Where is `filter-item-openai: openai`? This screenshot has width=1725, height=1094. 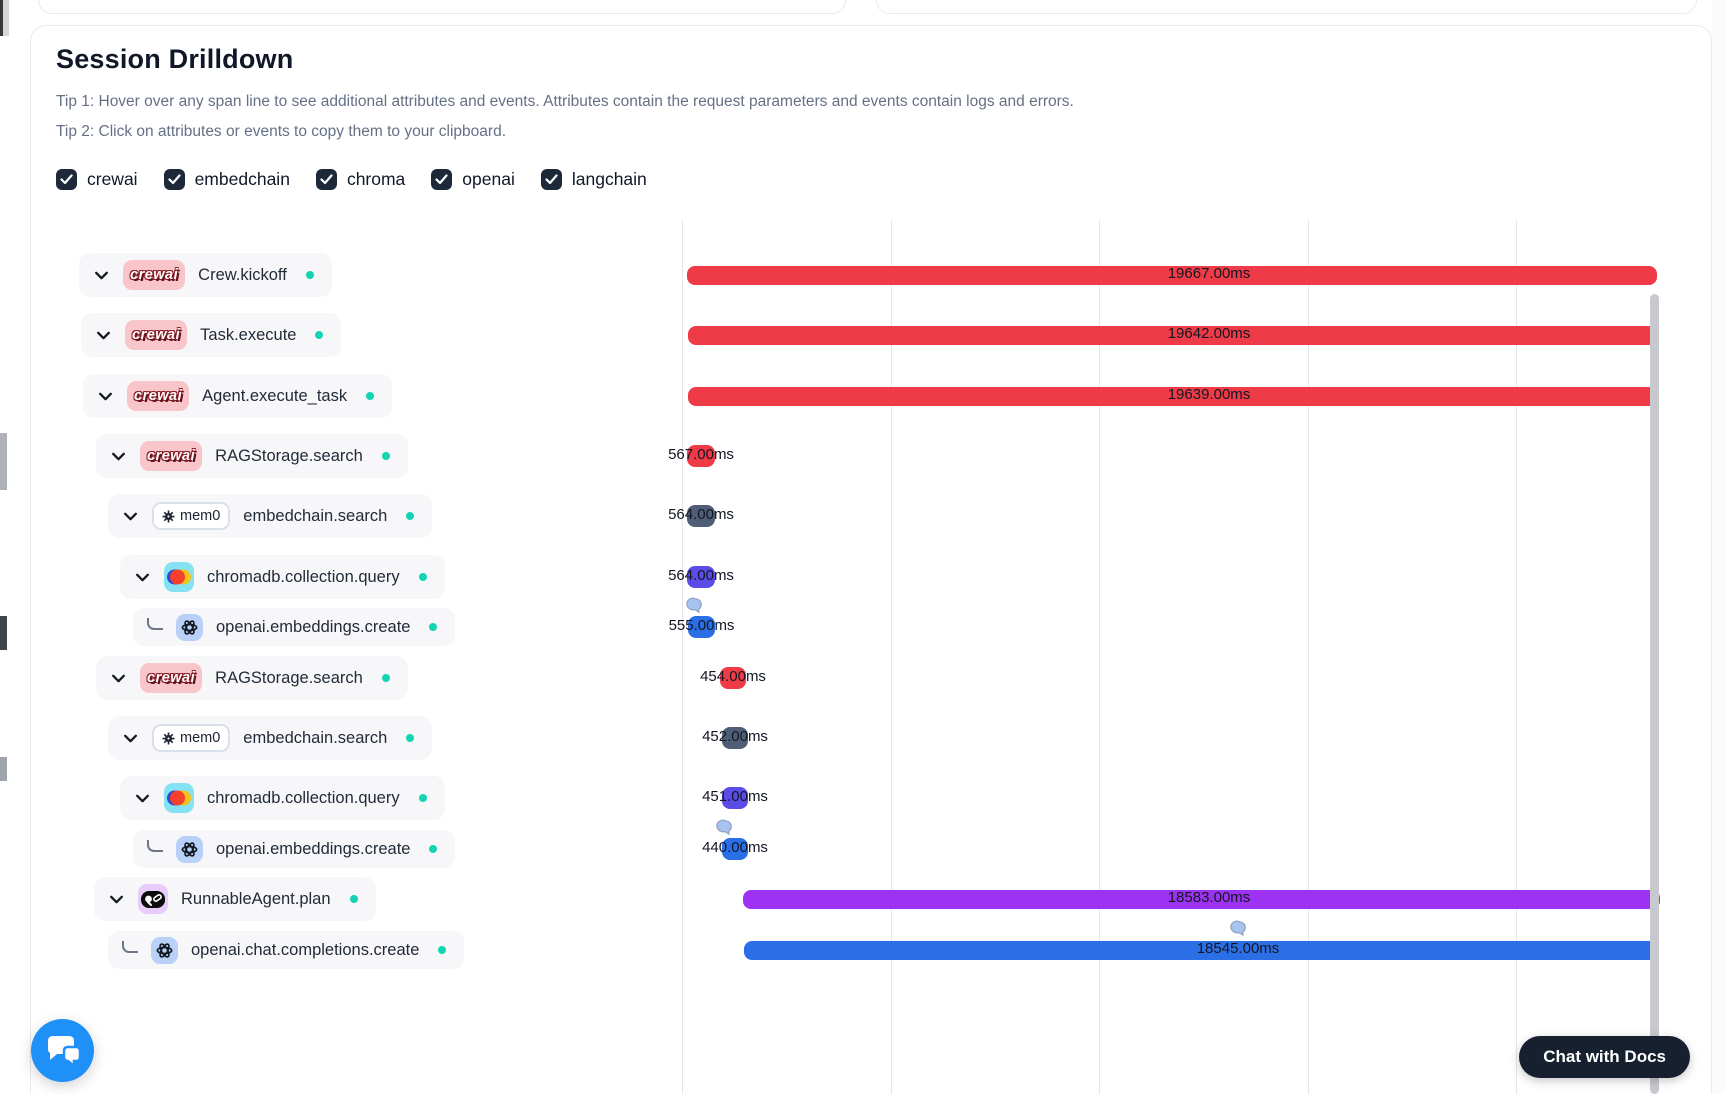
filter-item-openai: openai is located at coordinates (473, 179).